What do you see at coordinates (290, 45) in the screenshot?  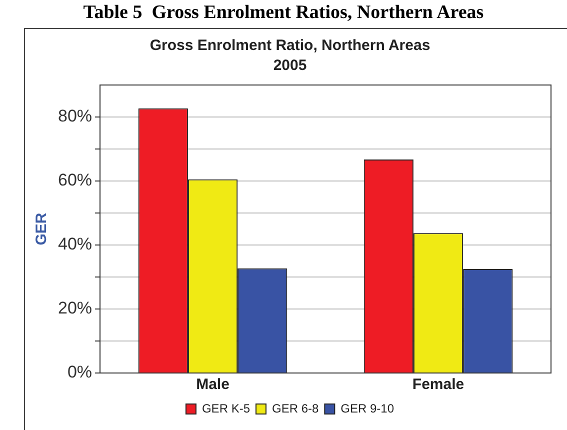 I see `chart-title: Gross Enrolment Ratio, Northern Areas` at bounding box center [290, 45].